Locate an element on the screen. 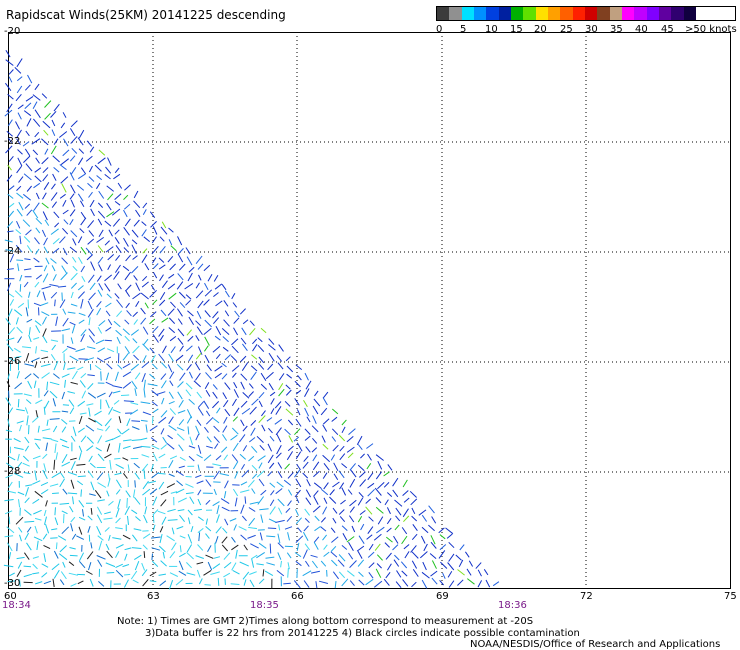 This screenshot has height=650, width=740. legend-swatch is located at coordinates (677, 13).